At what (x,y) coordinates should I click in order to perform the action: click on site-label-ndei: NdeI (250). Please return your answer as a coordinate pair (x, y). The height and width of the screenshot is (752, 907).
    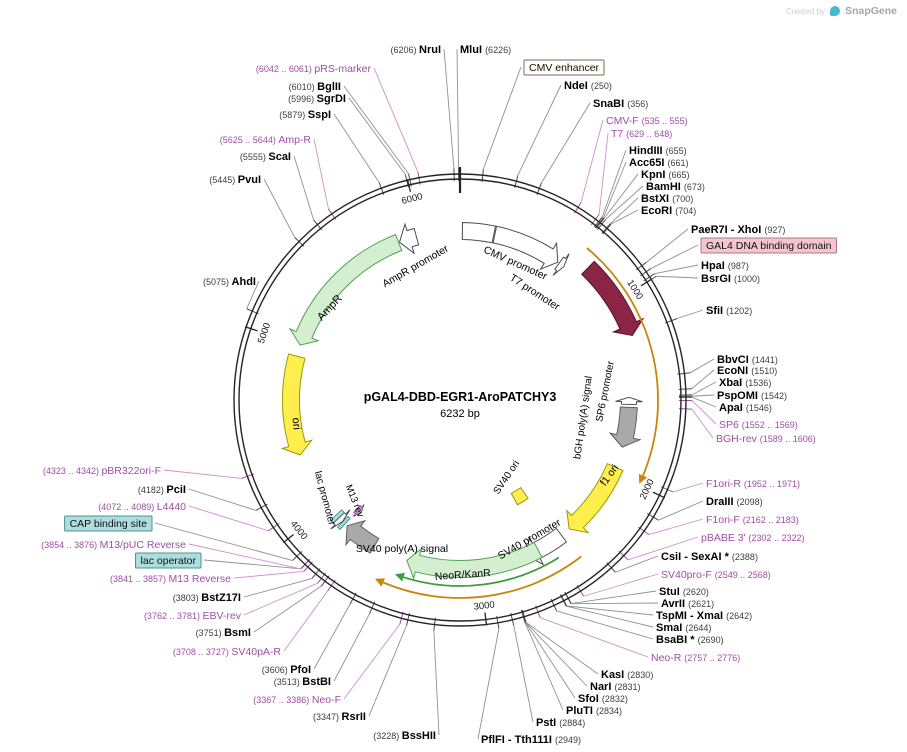
    Looking at the image, I should click on (588, 86).